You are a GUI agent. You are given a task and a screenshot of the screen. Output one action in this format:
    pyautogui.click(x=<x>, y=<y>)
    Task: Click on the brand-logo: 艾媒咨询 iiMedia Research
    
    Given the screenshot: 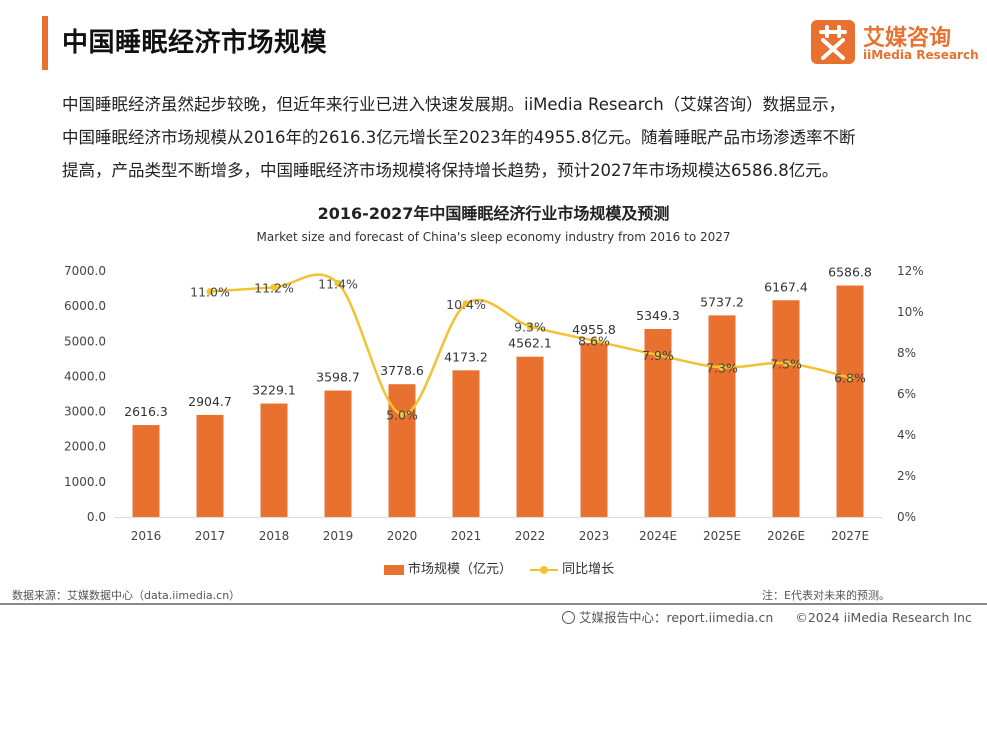 What is the action you would take?
    pyautogui.click(x=895, y=44)
    